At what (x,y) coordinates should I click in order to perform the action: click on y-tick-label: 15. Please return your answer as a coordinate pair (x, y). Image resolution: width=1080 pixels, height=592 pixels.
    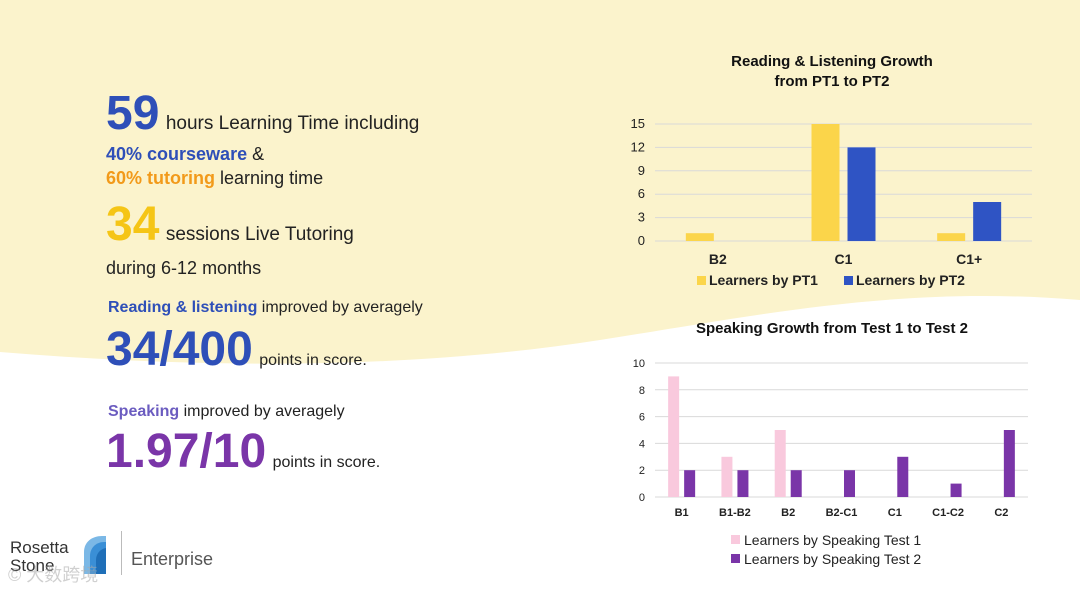
    Looking at the image, I should click on (638, 123).